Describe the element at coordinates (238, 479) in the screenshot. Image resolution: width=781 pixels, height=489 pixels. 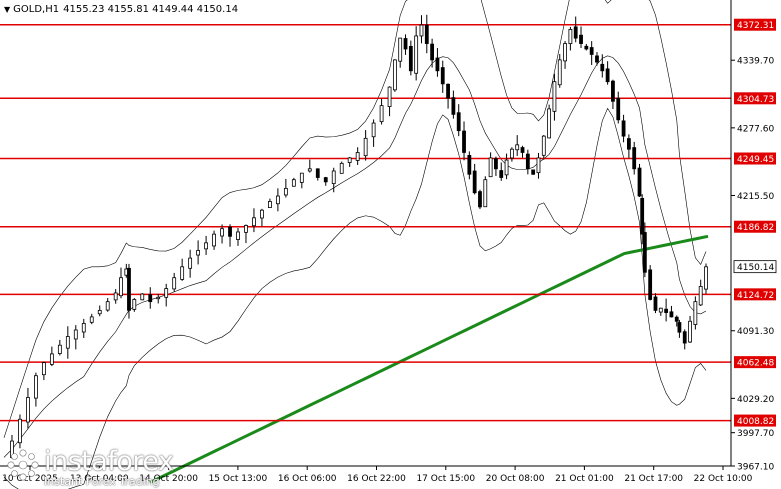
I see `time-tick-label: 15 Oct 13:00` at that location.